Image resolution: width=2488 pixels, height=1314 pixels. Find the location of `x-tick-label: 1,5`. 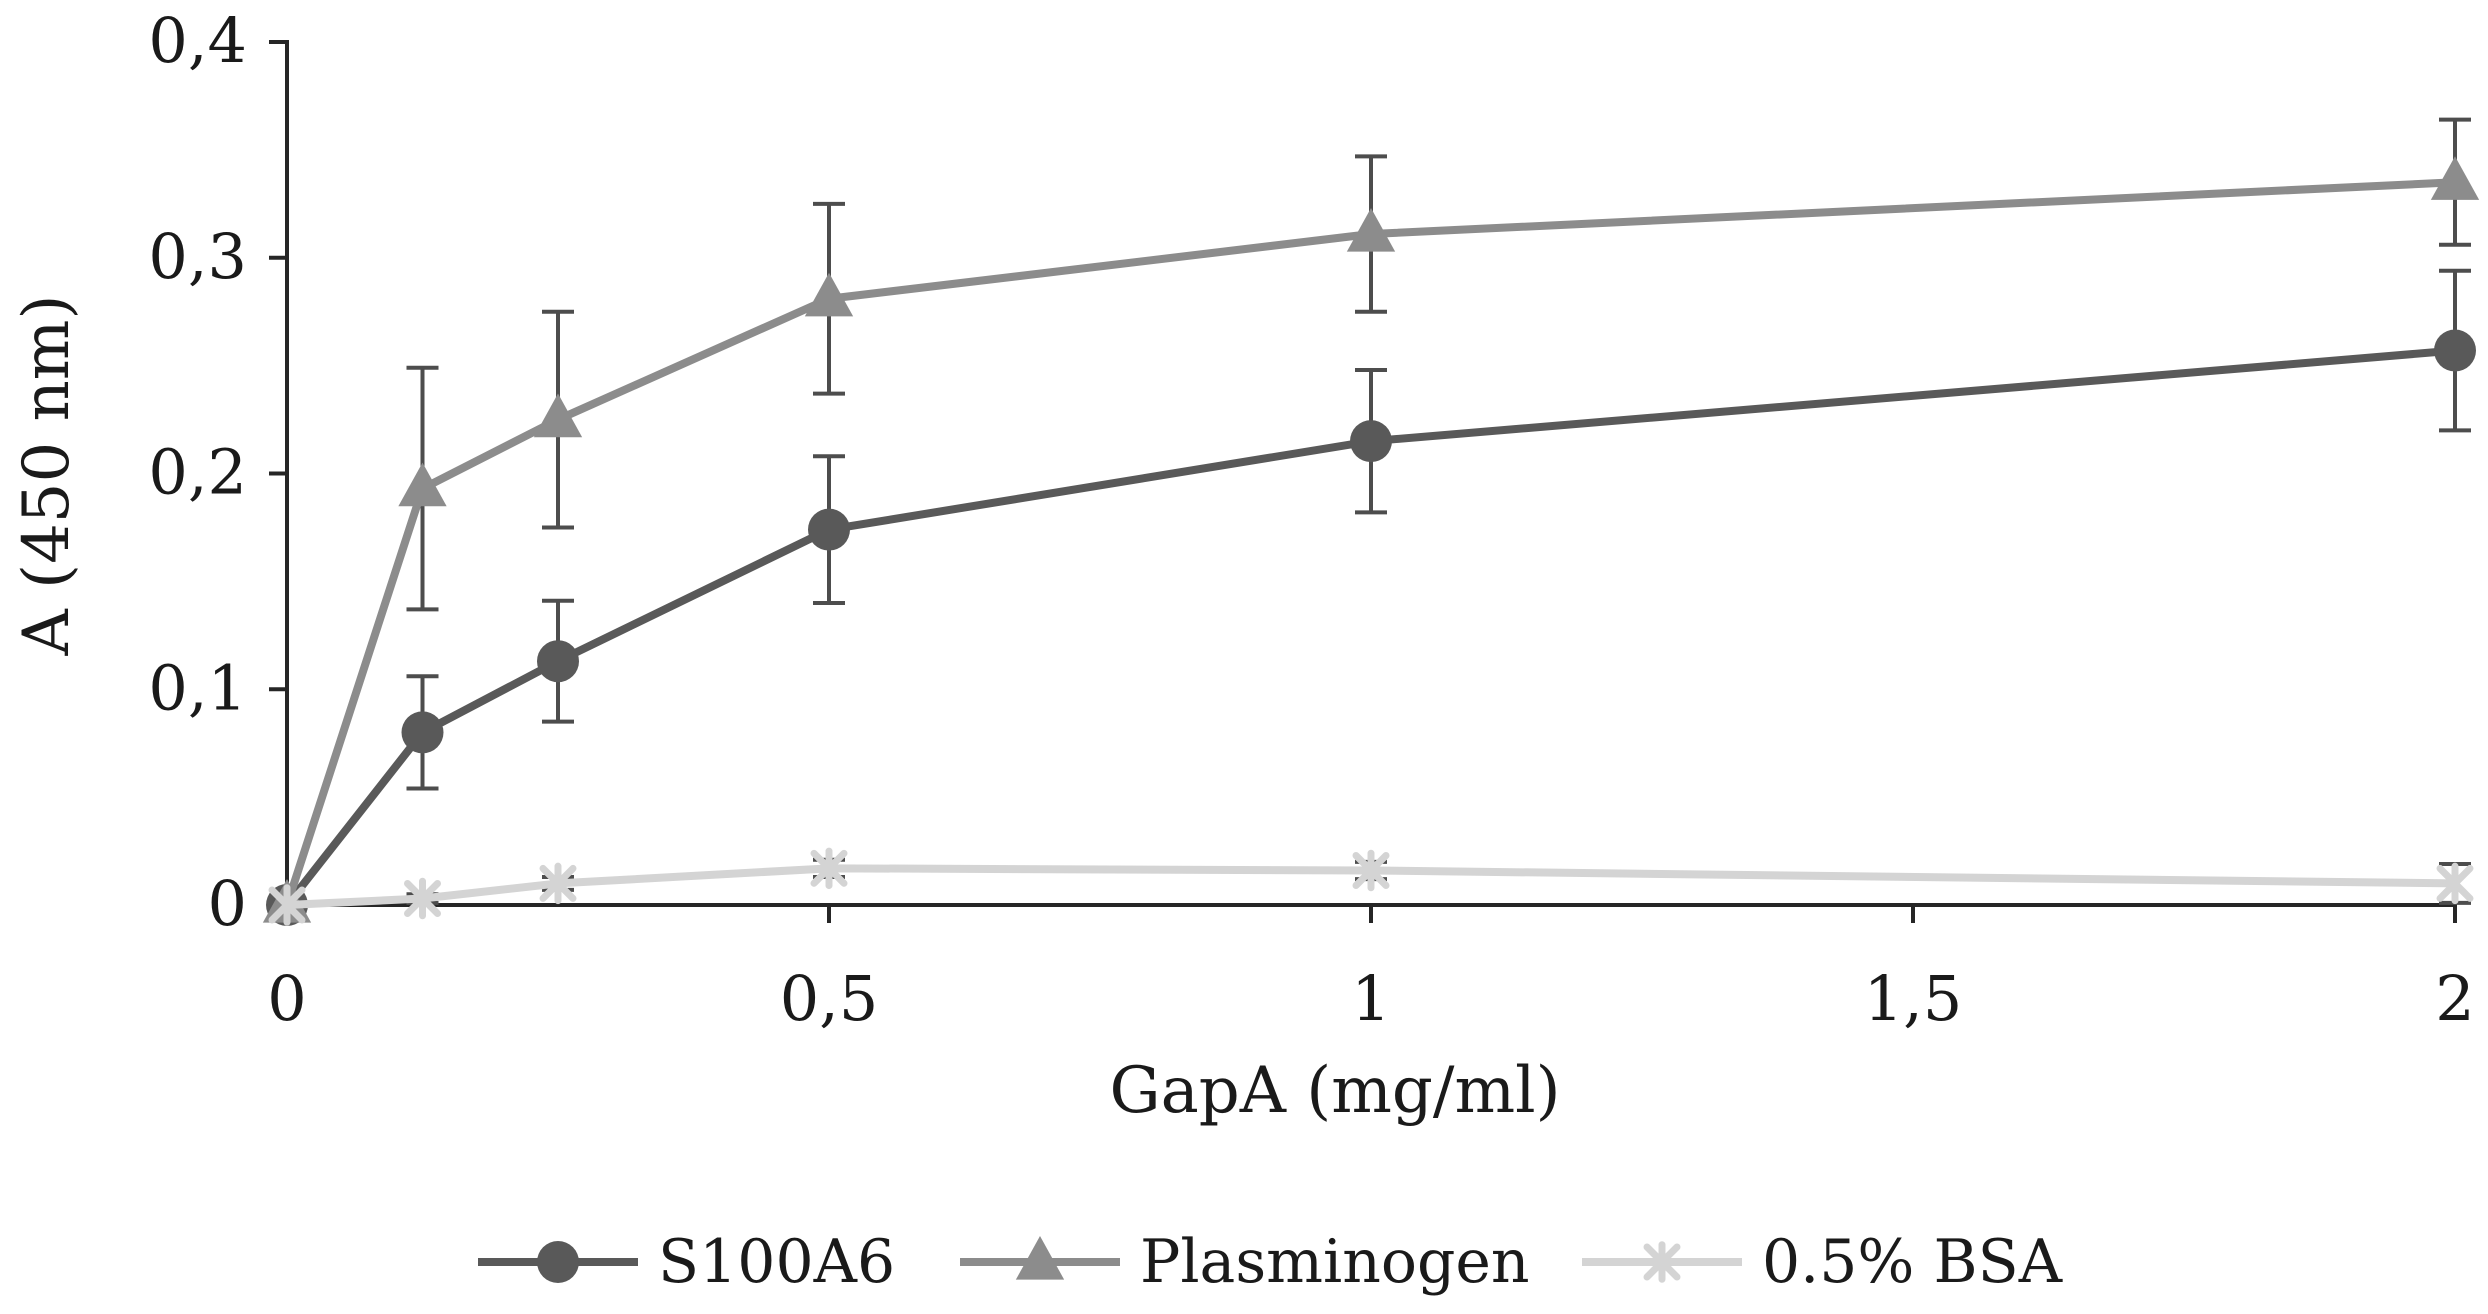

x-tick-label: 1,5 is located at coordinates (1913, 998).